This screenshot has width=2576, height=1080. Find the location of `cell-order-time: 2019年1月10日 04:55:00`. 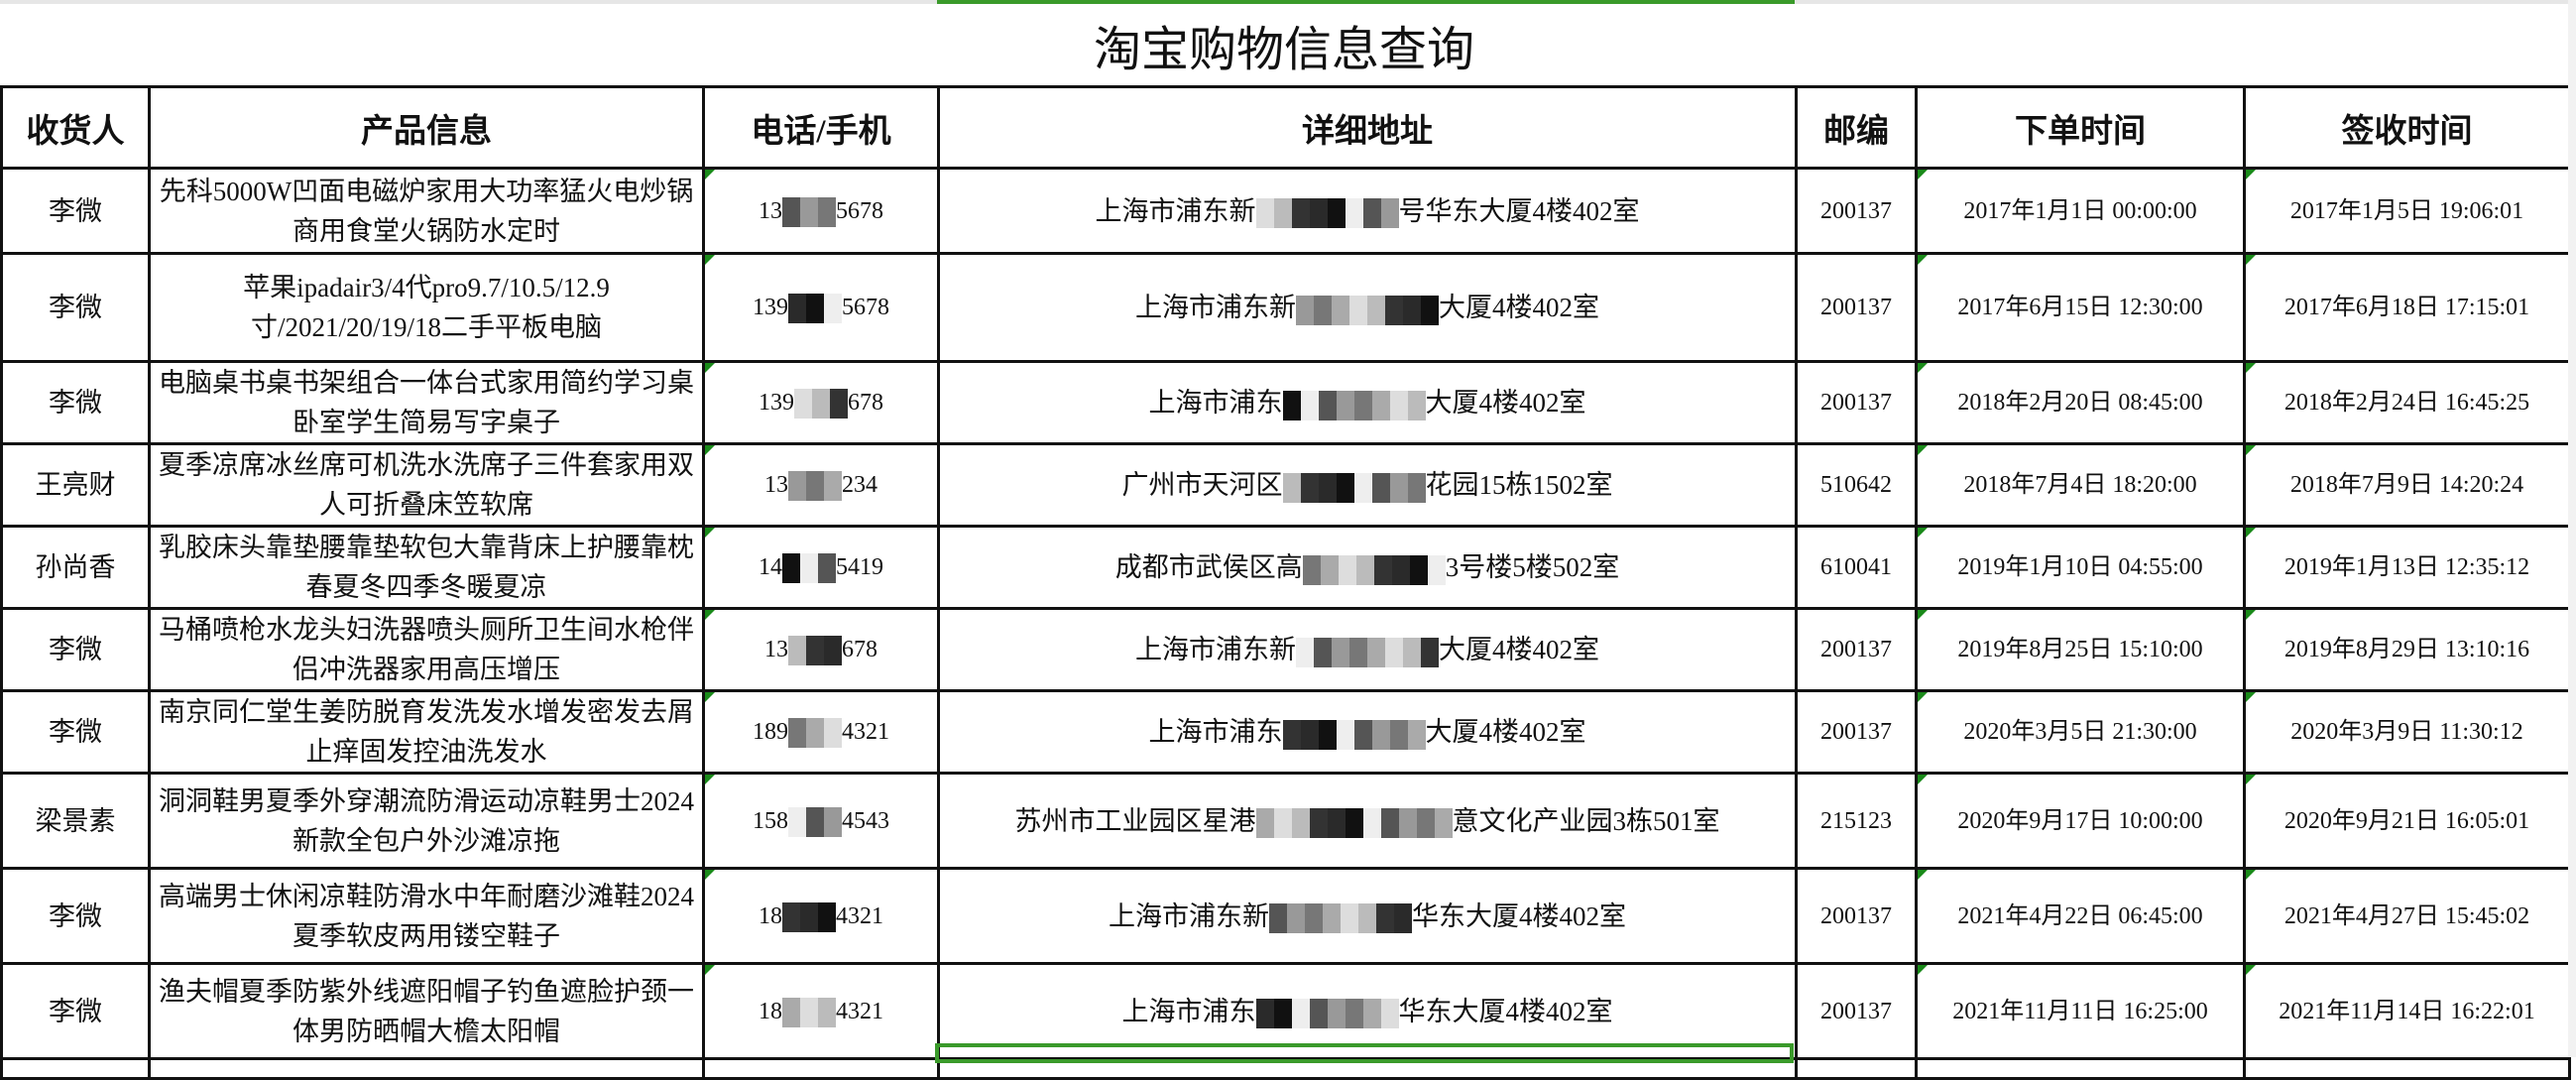

cell-order-time: 2019年1月10日 04:55:00 is located at coordinates (2080, 567).